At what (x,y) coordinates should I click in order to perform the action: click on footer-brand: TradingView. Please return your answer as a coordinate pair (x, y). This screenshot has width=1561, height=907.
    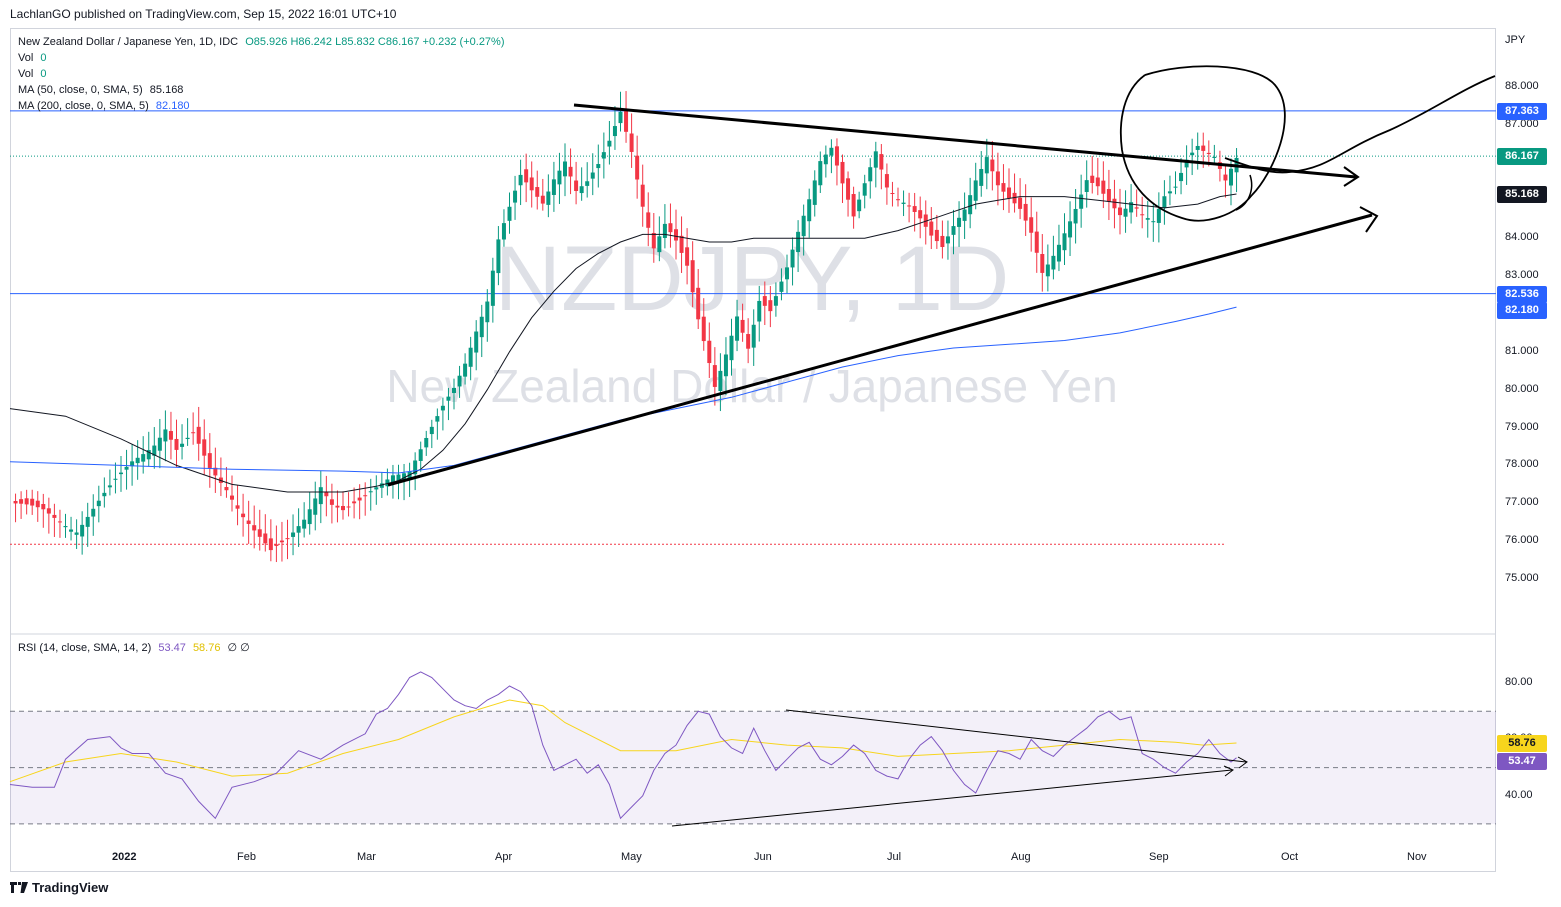
    Looking at the image, I should click on (70, 887).